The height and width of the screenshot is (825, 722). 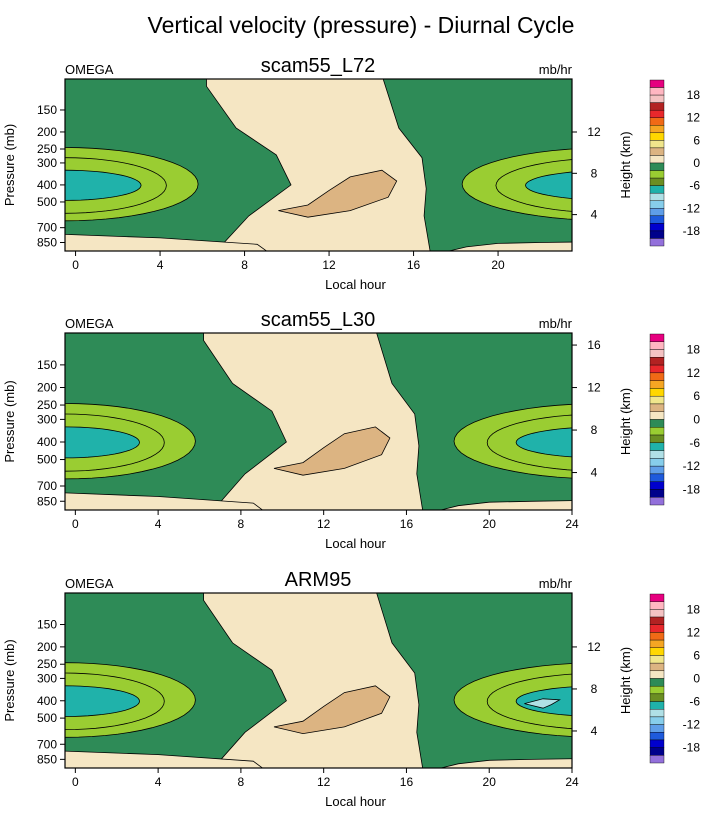 What do you see at coordinates (694, 443) in the screenshot?
I see `colorbar-label: -6` at bounding box center [694, 443].